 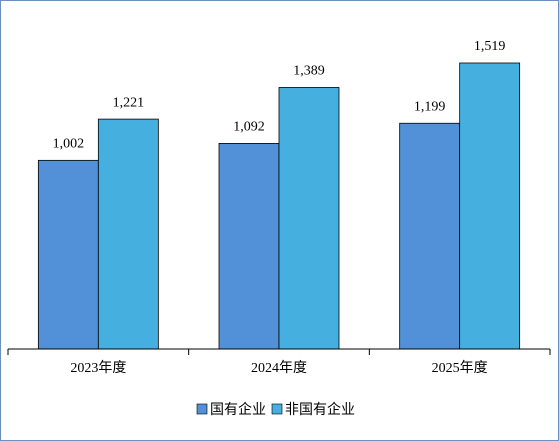 I want to click on data-label: 1,389, so click(x=309, y=71).